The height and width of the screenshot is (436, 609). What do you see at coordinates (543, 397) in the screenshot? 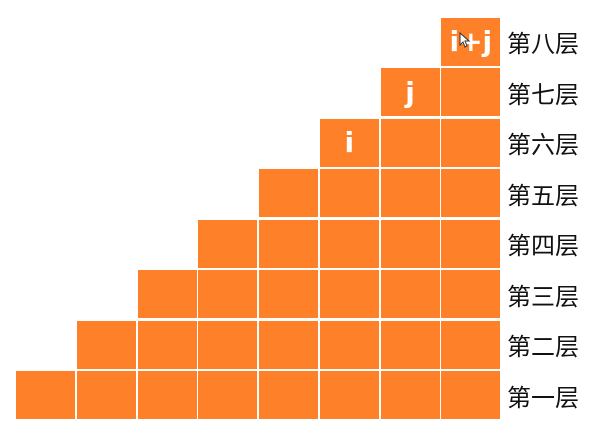
I see `floor-label: 第一层` at bounding box center [543, 397].